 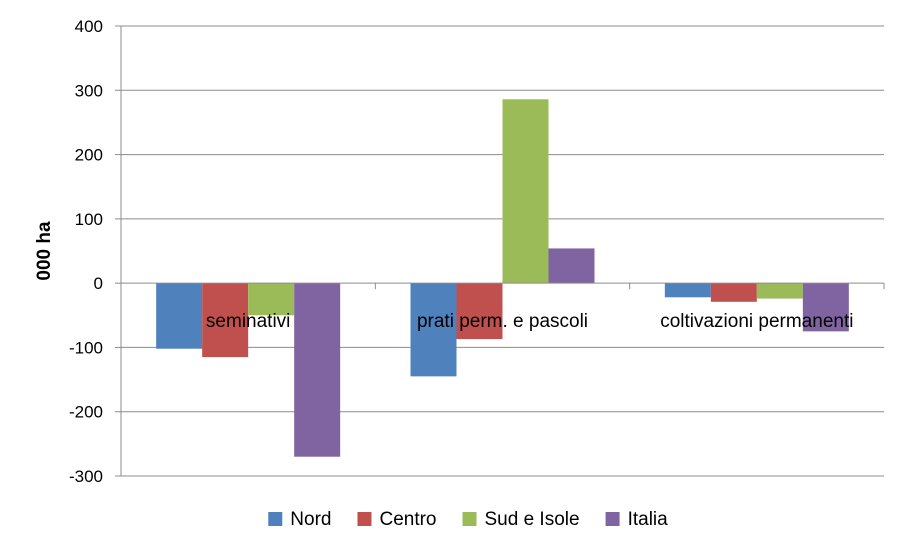 What do you see at coordinates (98, 283) in the screenshot?
I see `y-tick-label: 0` at bounding box center [98, 283].